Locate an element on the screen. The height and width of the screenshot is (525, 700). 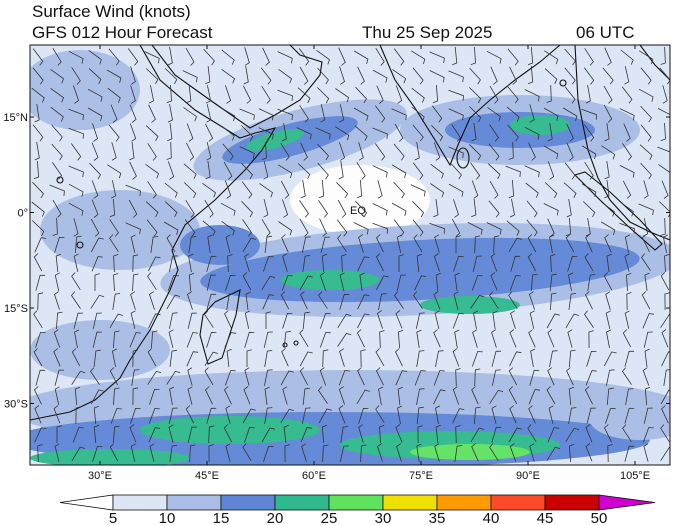
colorbar-label: 40 is located at coordinates (491, 517).